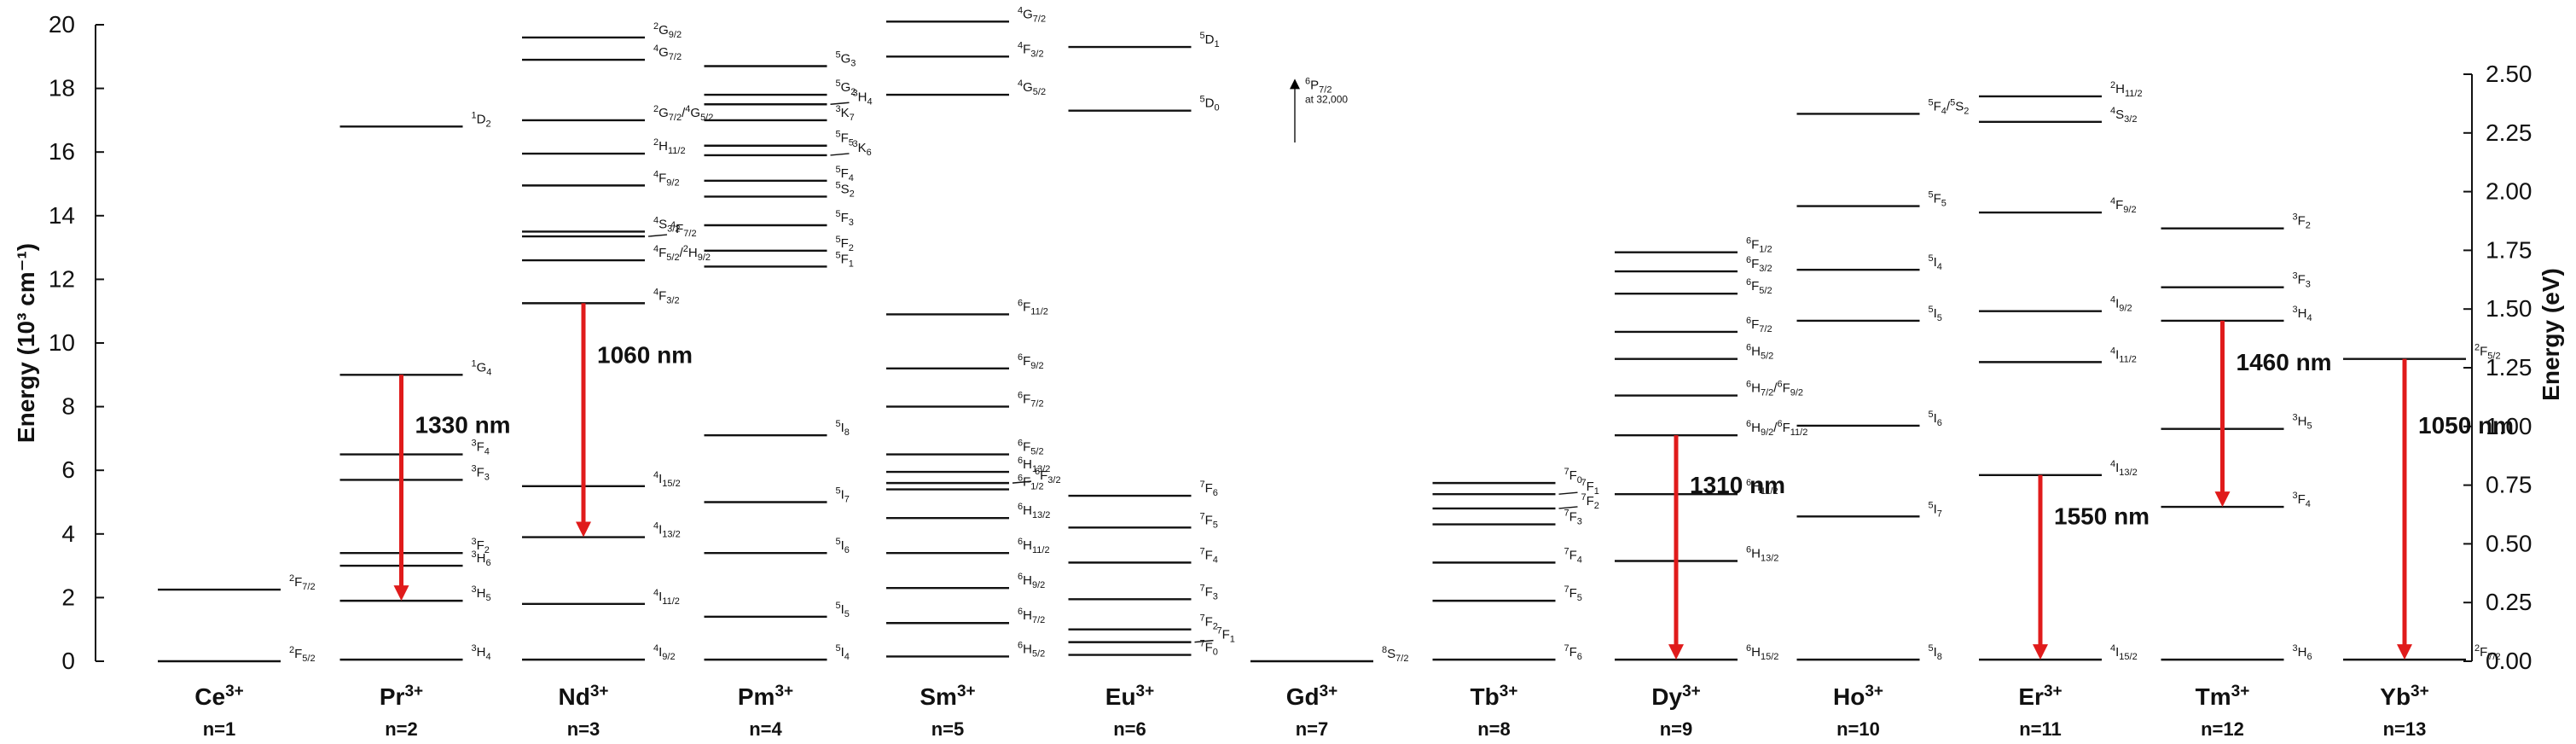  What do you see at coordinates (2302, 280) in the screenshot?
I see `level-label: 3F3​` at bounding box center [2302, 280].